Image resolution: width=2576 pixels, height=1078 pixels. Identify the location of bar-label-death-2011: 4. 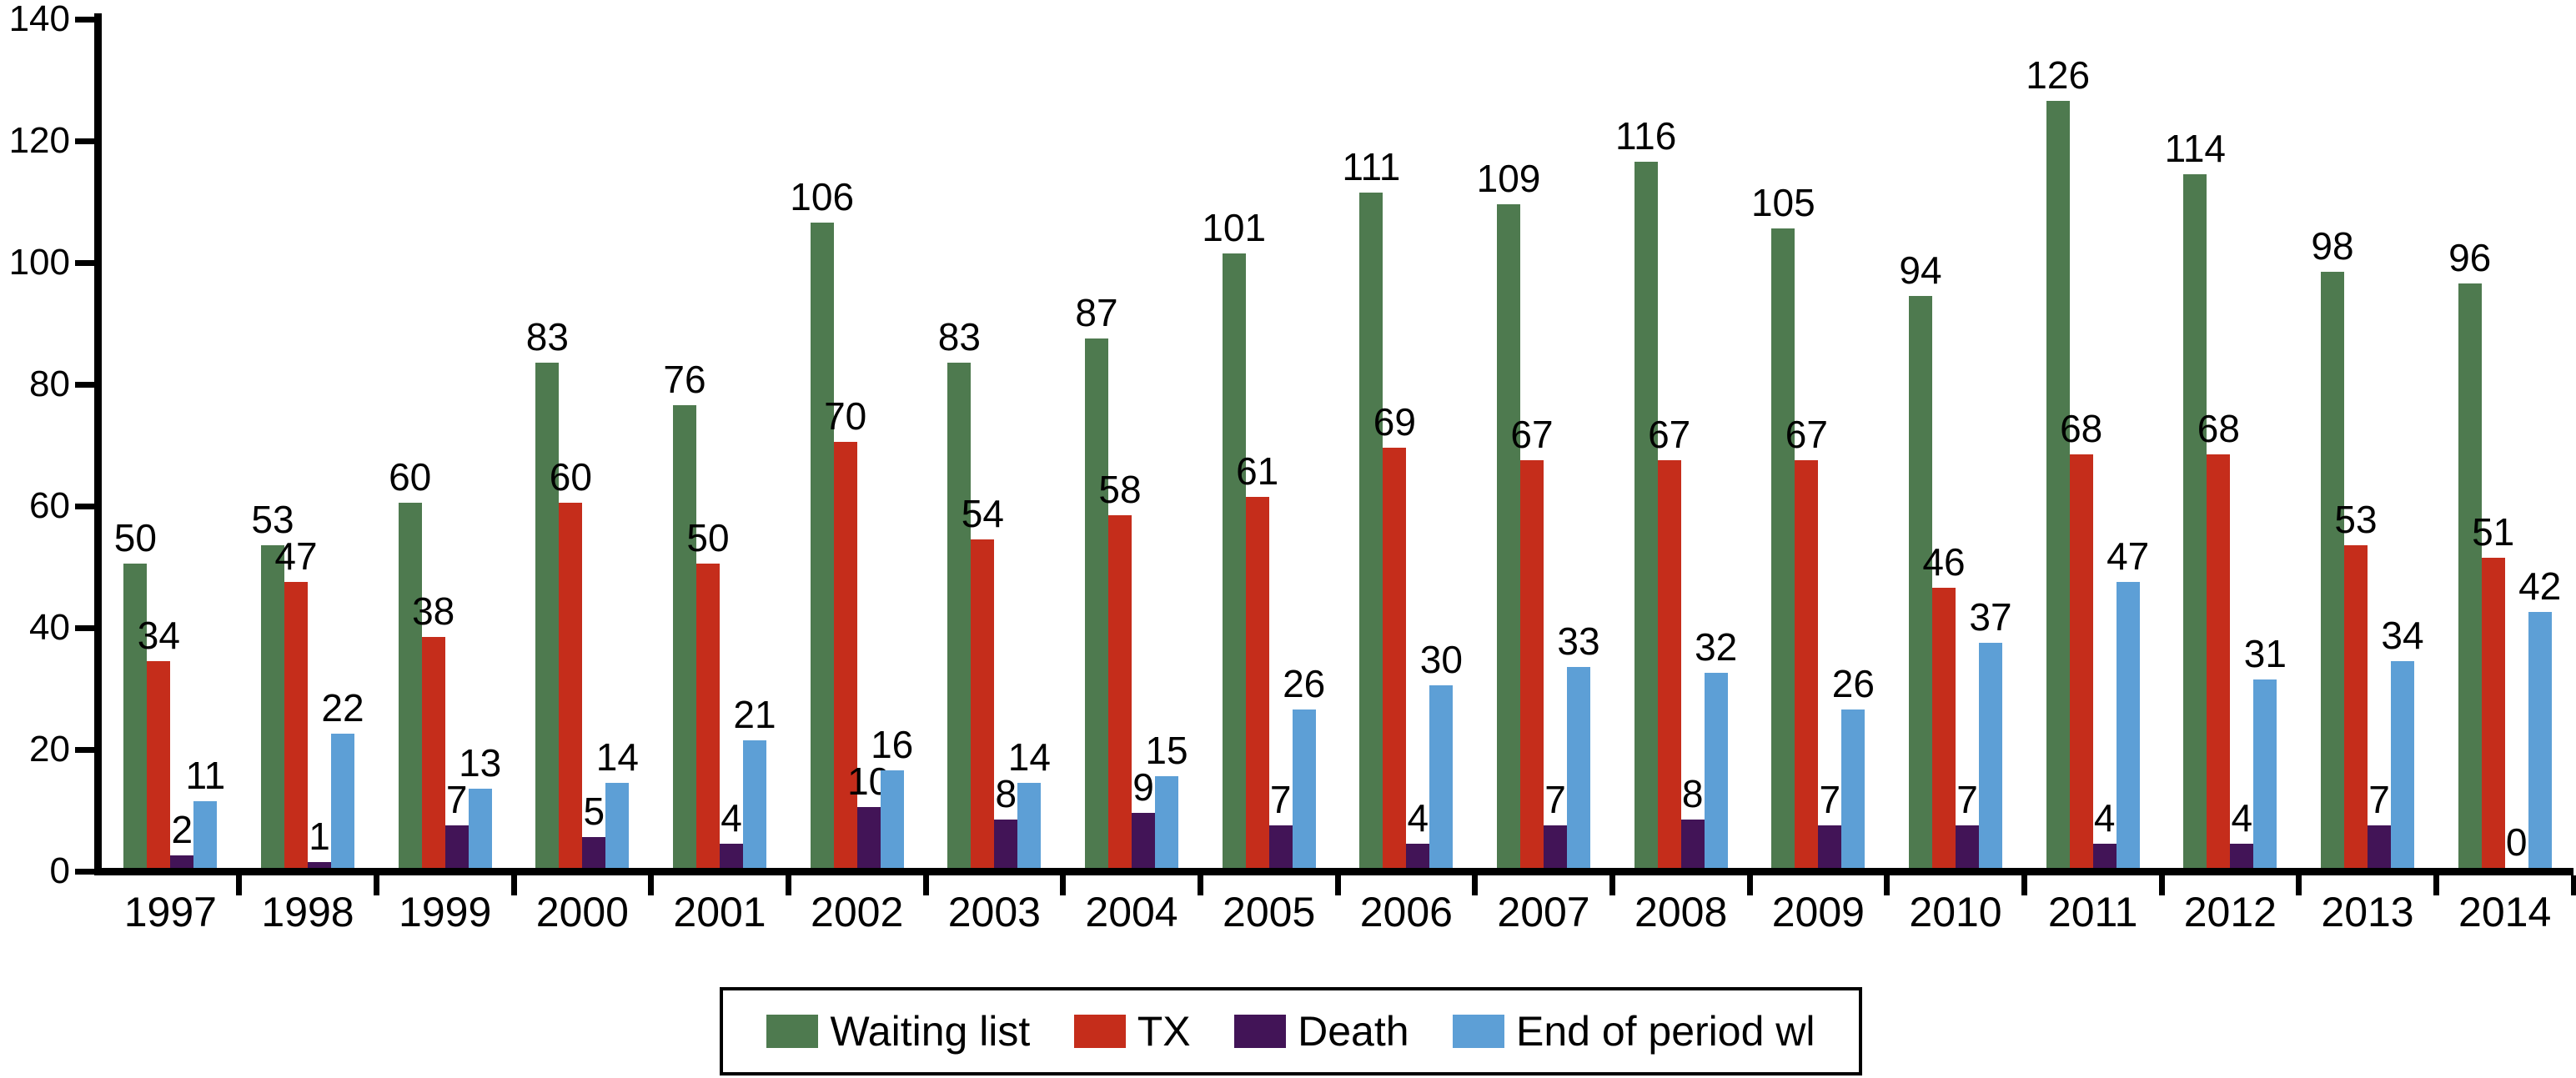
(2104, 818).